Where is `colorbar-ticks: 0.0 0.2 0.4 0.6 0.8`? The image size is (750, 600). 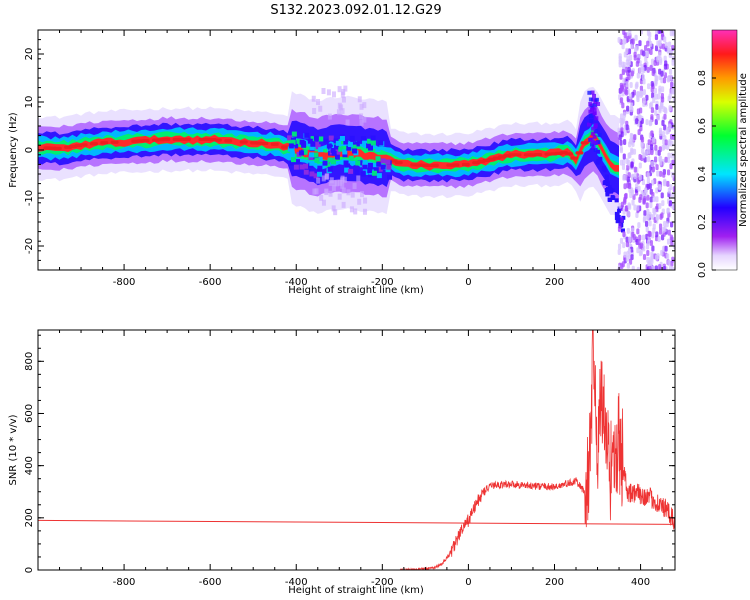
colorbar-ticks: 0.0 0.2 0.4 0.6 0.8 is located at coordinates (706, 174).